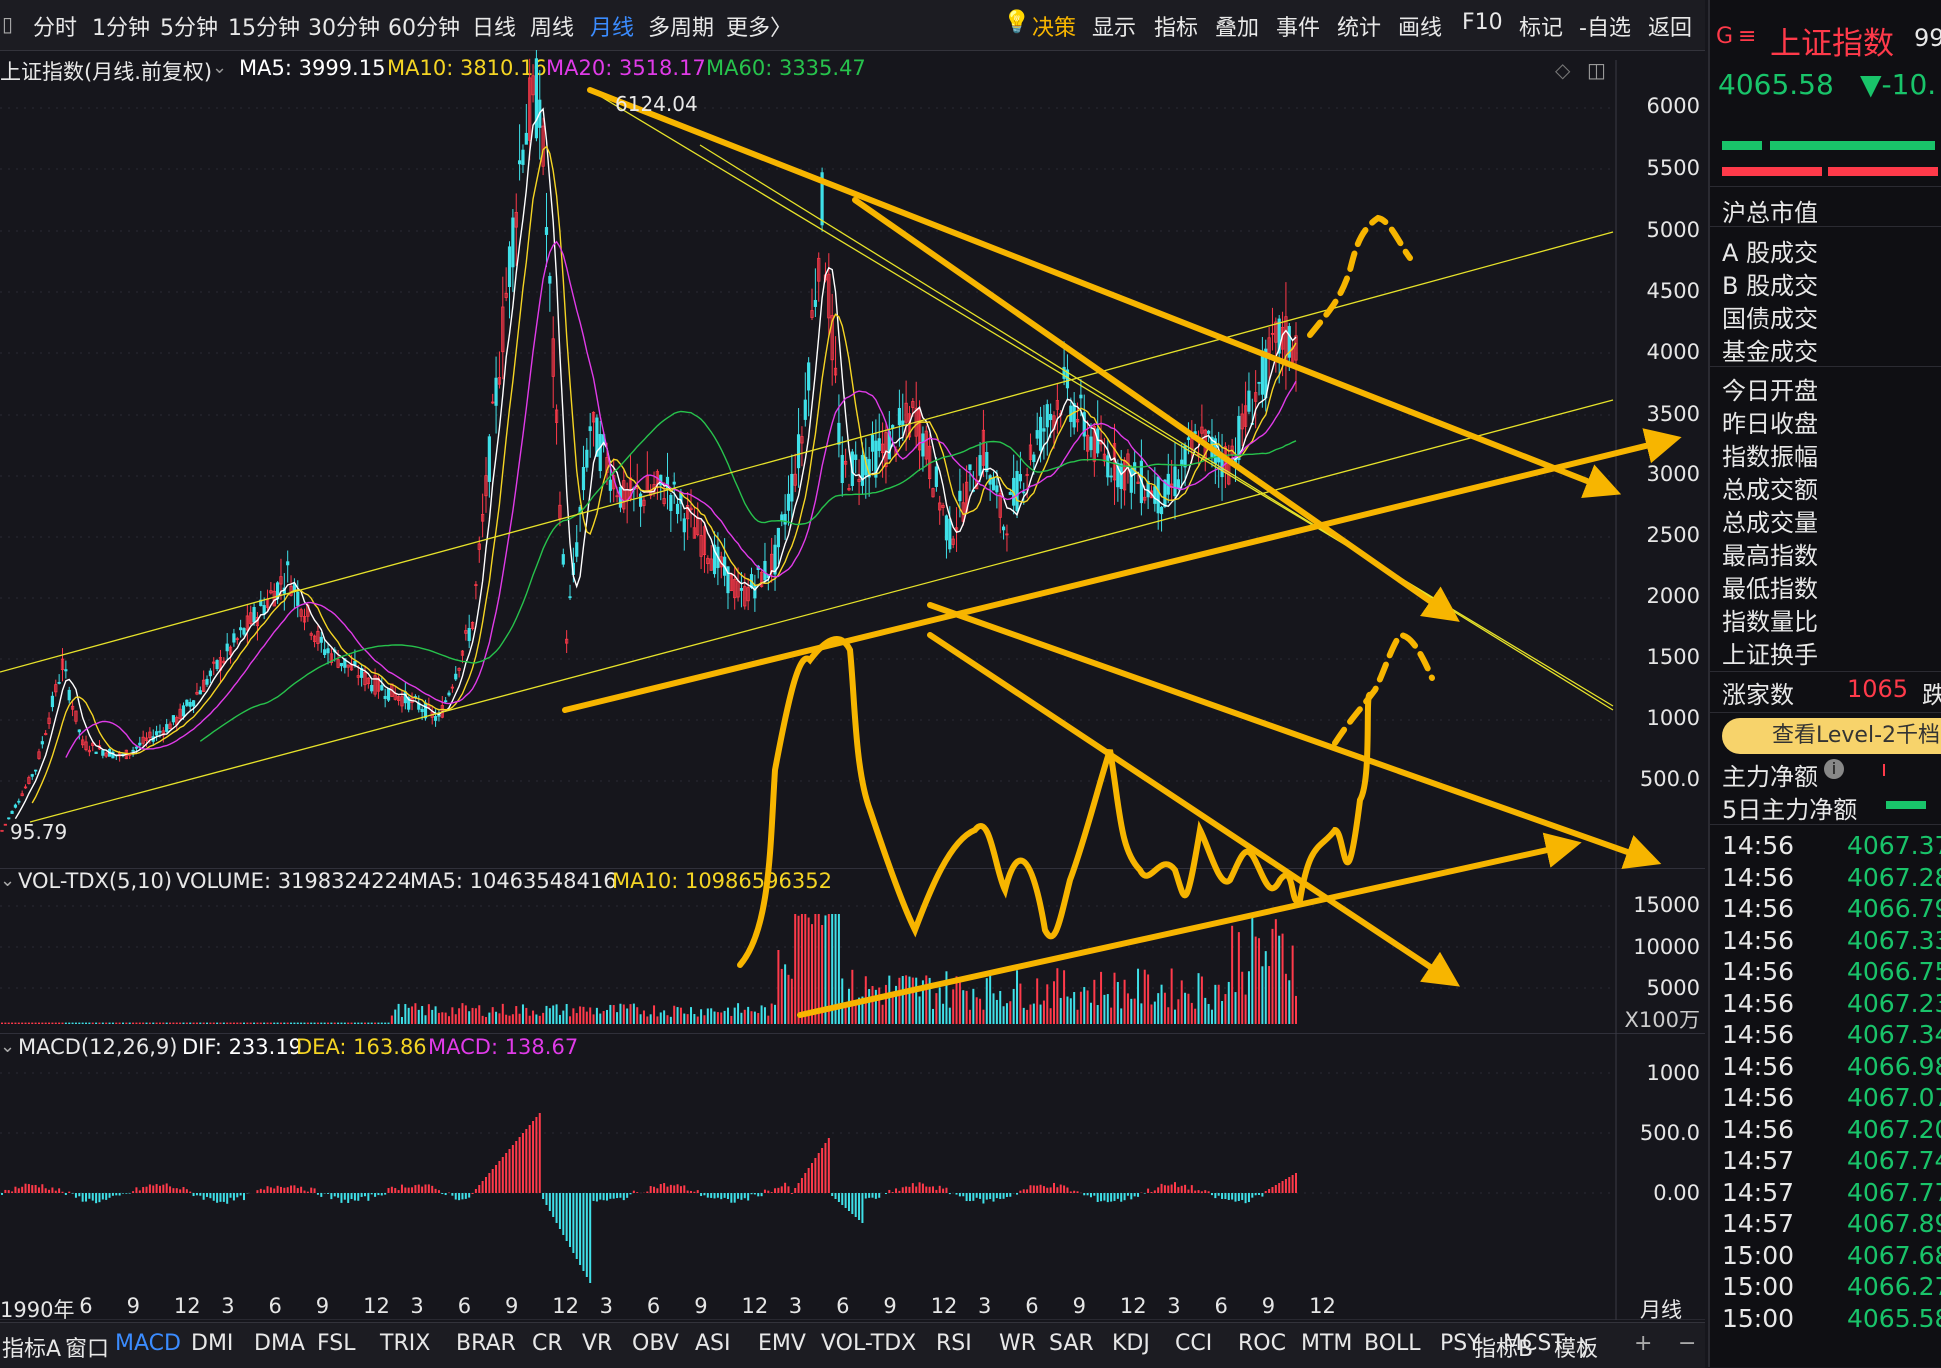 The height and width of the screenshot is (1368, 1941). I want to click on indicator-tab-18: CCI, so click(1193, 1343).